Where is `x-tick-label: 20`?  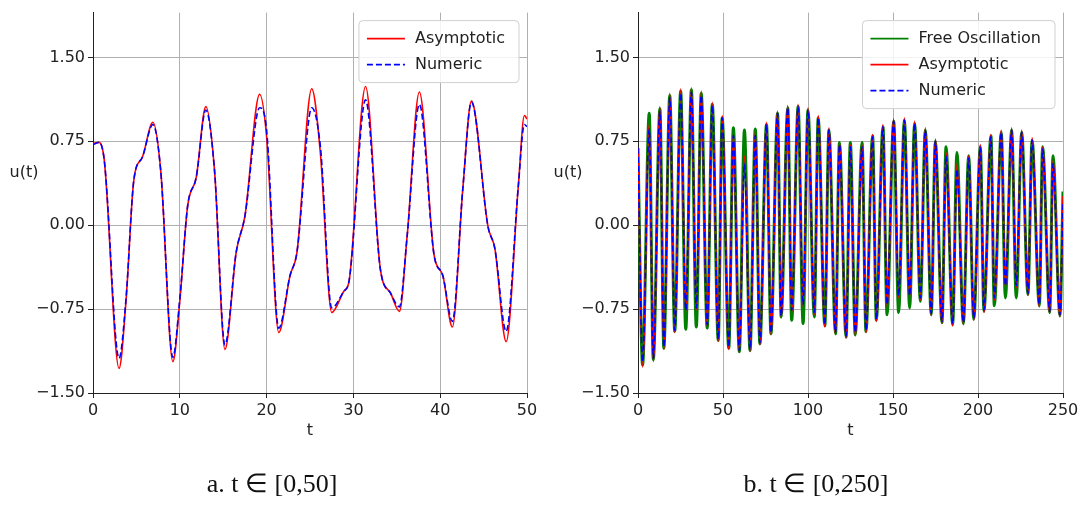
x-tick-label: 20 is located at coordinates (266, 409).